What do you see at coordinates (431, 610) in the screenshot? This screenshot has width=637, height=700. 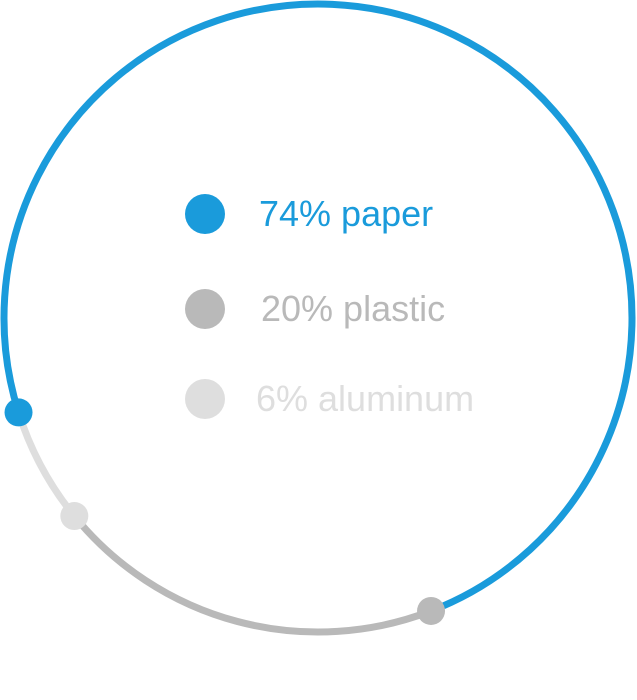 I see `ring-marker-plastic` at bounding box center [431, 610].